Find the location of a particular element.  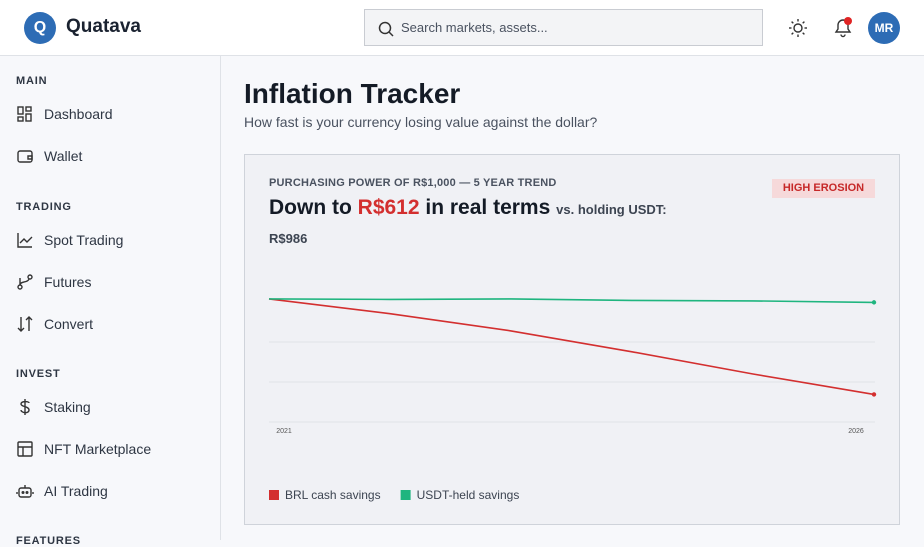

nav-item: NFT Marketplace is located at coordinates (111, 449).